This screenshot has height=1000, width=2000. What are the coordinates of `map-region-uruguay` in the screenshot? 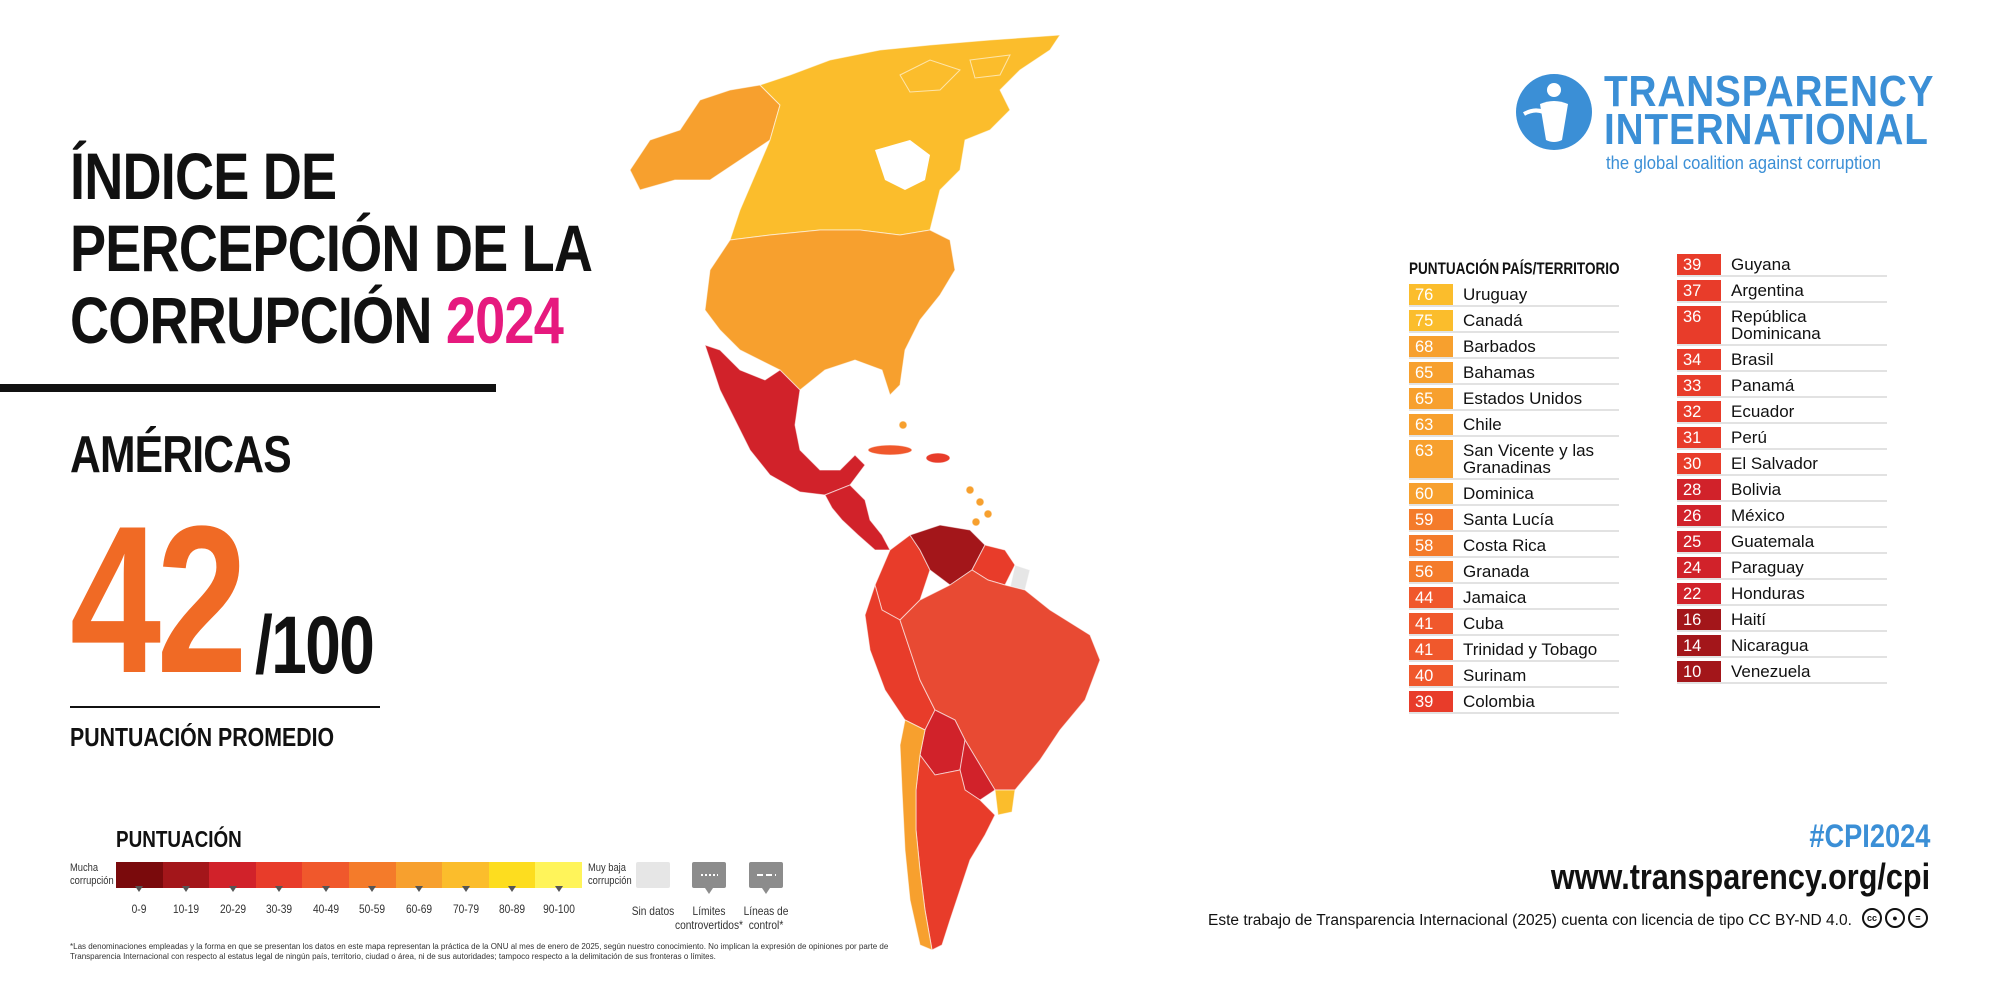 It's located at (1005, 802).